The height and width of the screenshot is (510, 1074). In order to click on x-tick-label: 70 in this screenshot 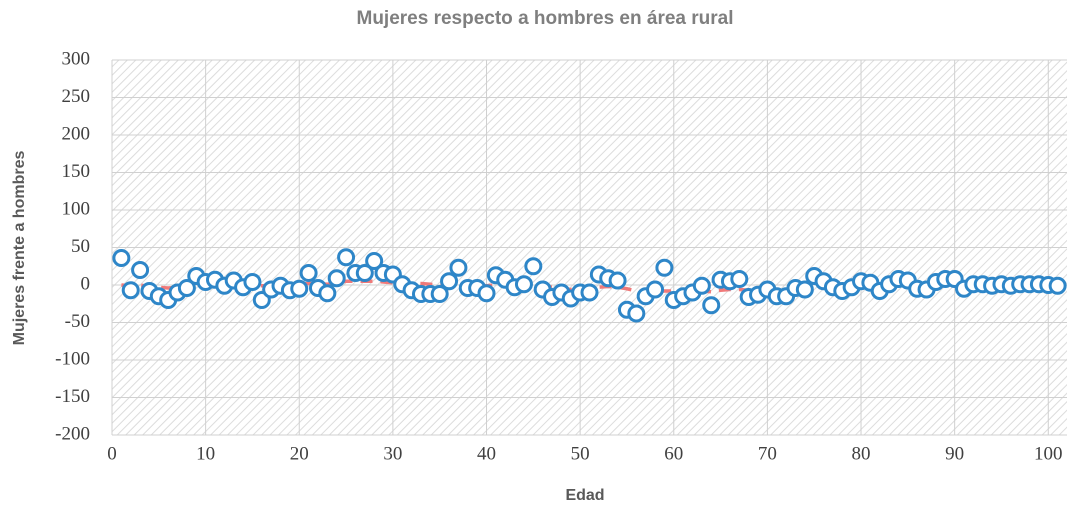, I will do `click(767, 453)`.